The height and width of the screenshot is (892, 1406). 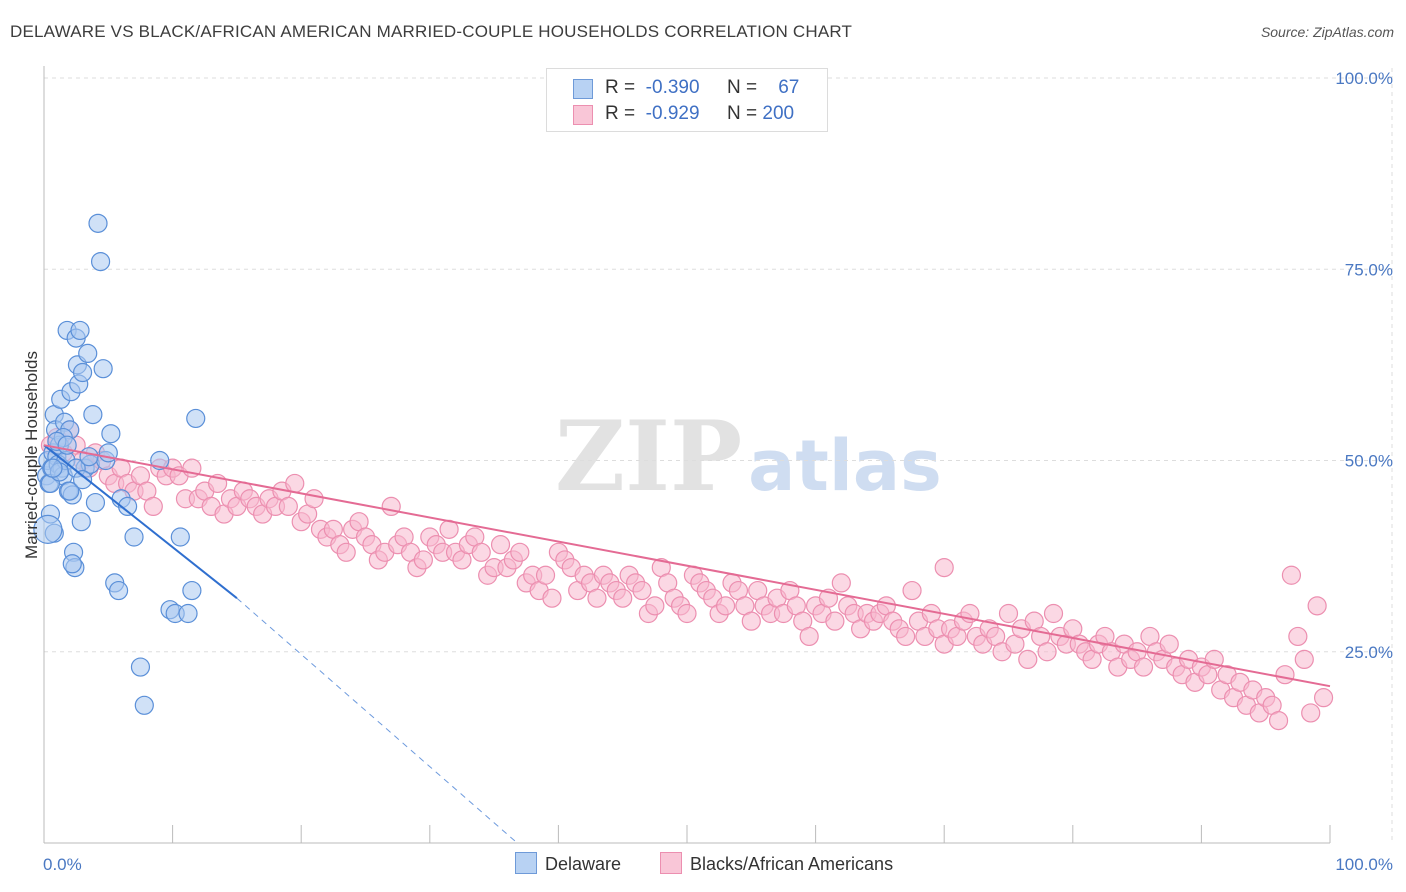 I want to click on stats-n-value-delaware: 67, so click(x=789, y=87).